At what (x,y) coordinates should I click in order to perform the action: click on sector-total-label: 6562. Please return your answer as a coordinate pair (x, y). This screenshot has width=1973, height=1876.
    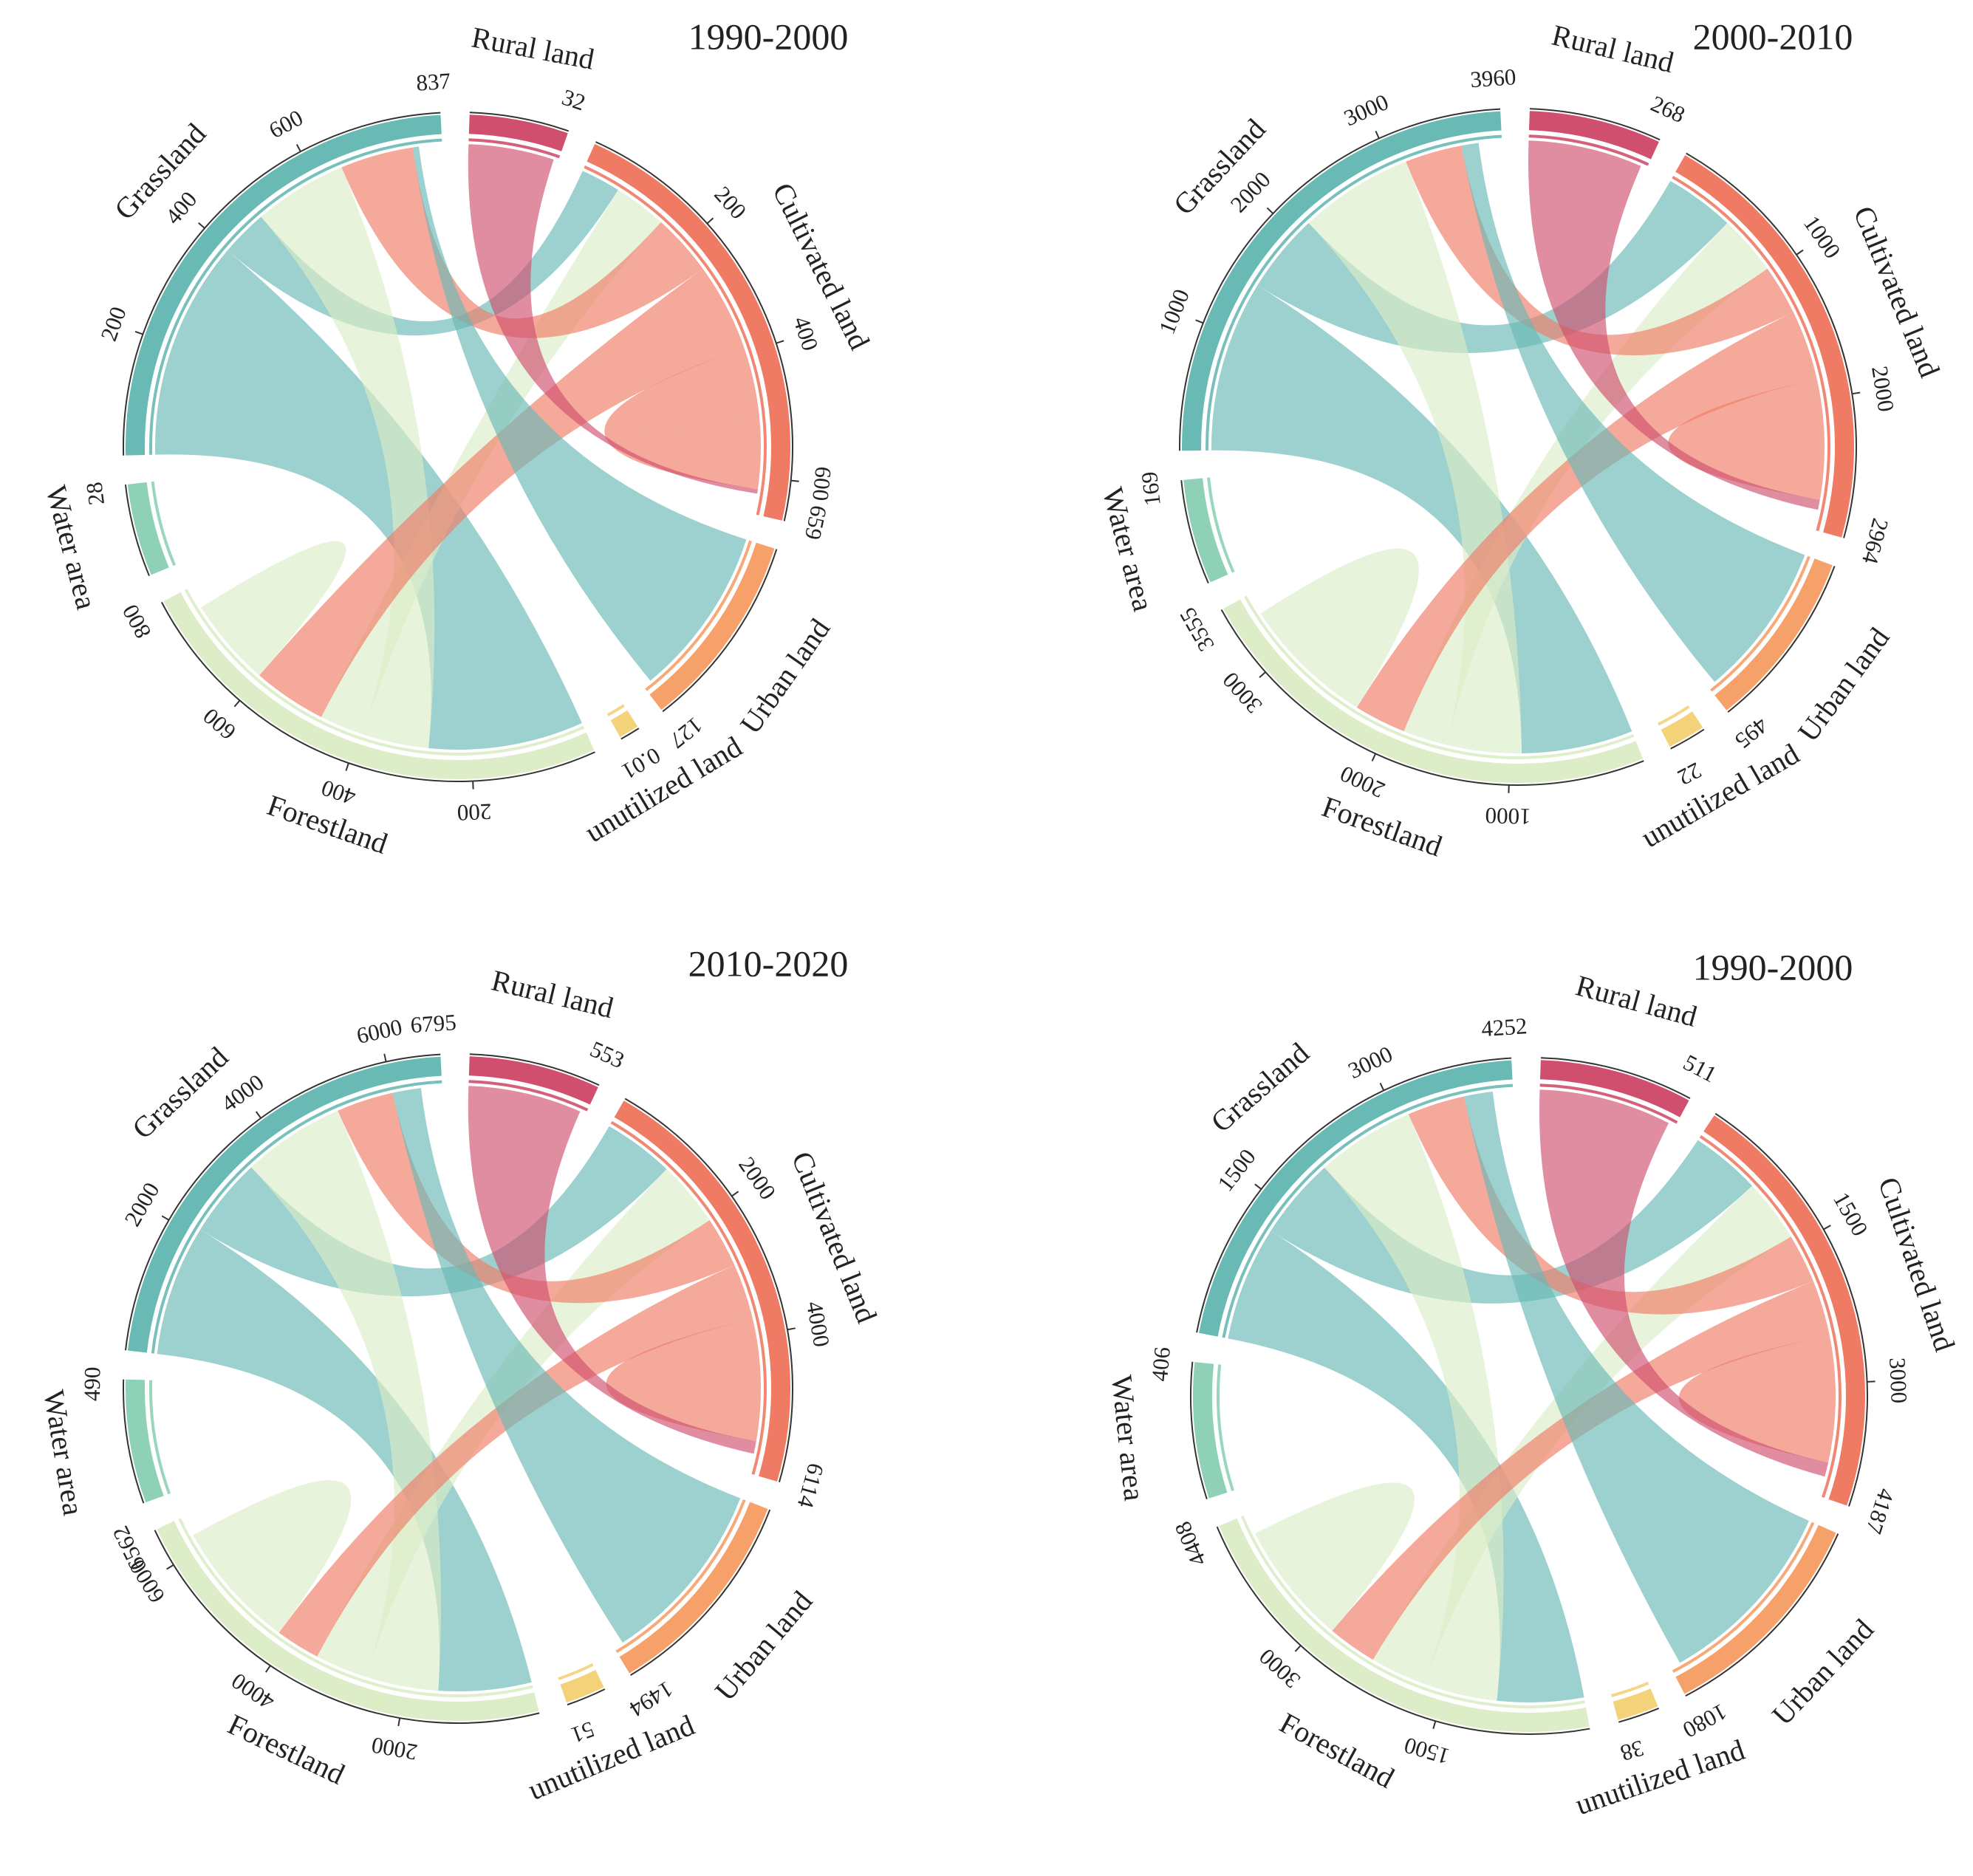
    Looking at the image, I should click on (129, 1548).